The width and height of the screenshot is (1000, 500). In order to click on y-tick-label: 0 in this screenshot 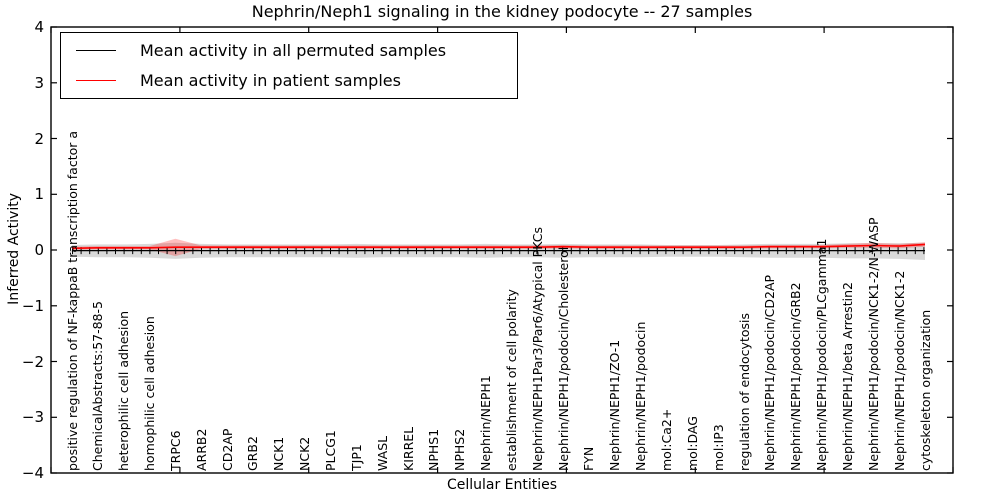, I will do `click(39, 250)`.